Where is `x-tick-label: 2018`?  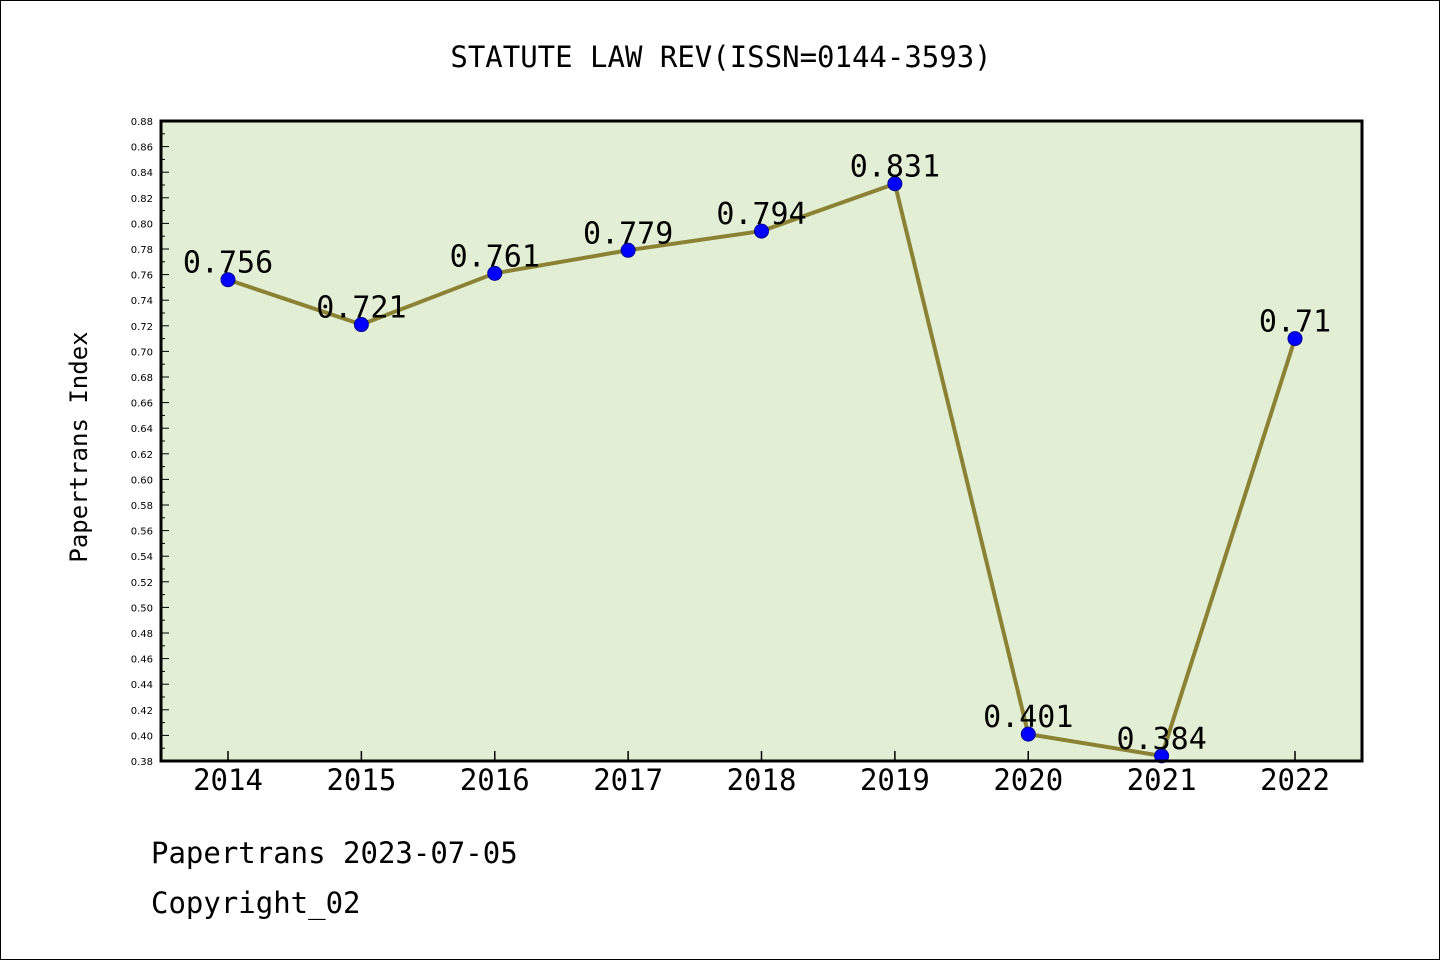 x-tick-label: 2018 is located at coordinates (762, 780).